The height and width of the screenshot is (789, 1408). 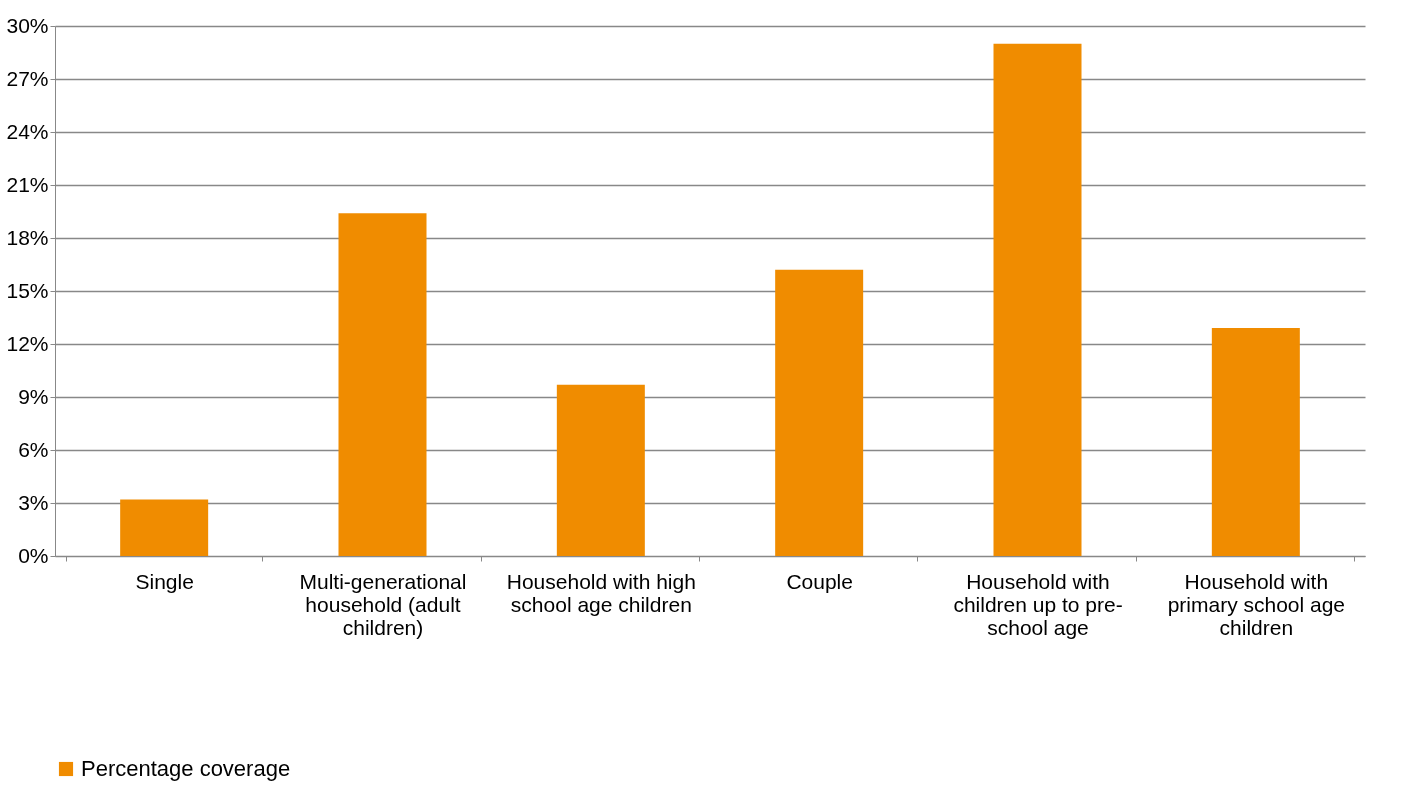 What do you see at coordinates (1256, 604) in the screenshot?
I see `x-tick-label: Household with primary school age children` at bounding box center [1256, 604].